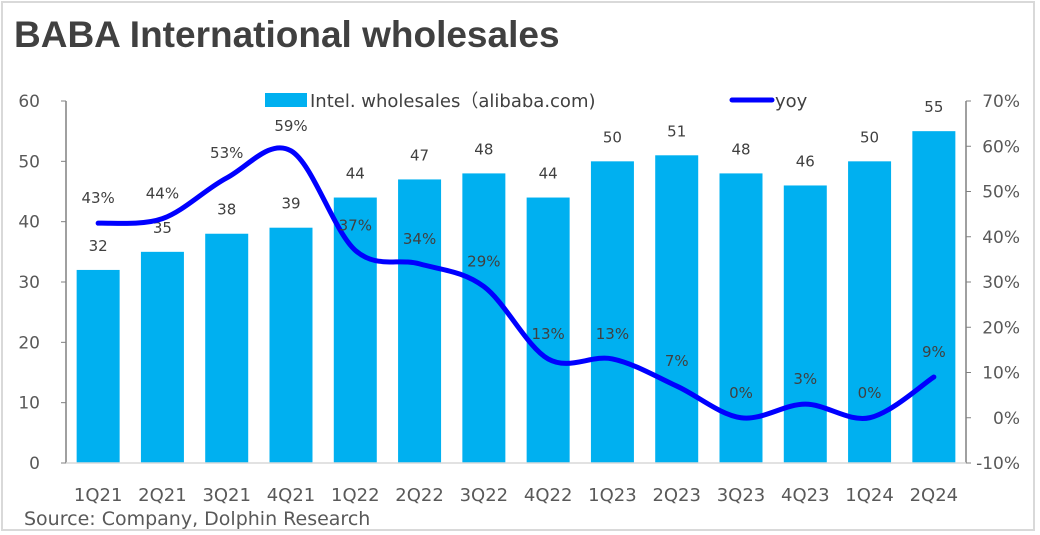 Image resolution: width=1040 pixels, height=535 pixels. What do you see at coordinates (1001, 193) in the screenshot?
I see `right-tick-label: 50%` at bounding box center [1001, 193].